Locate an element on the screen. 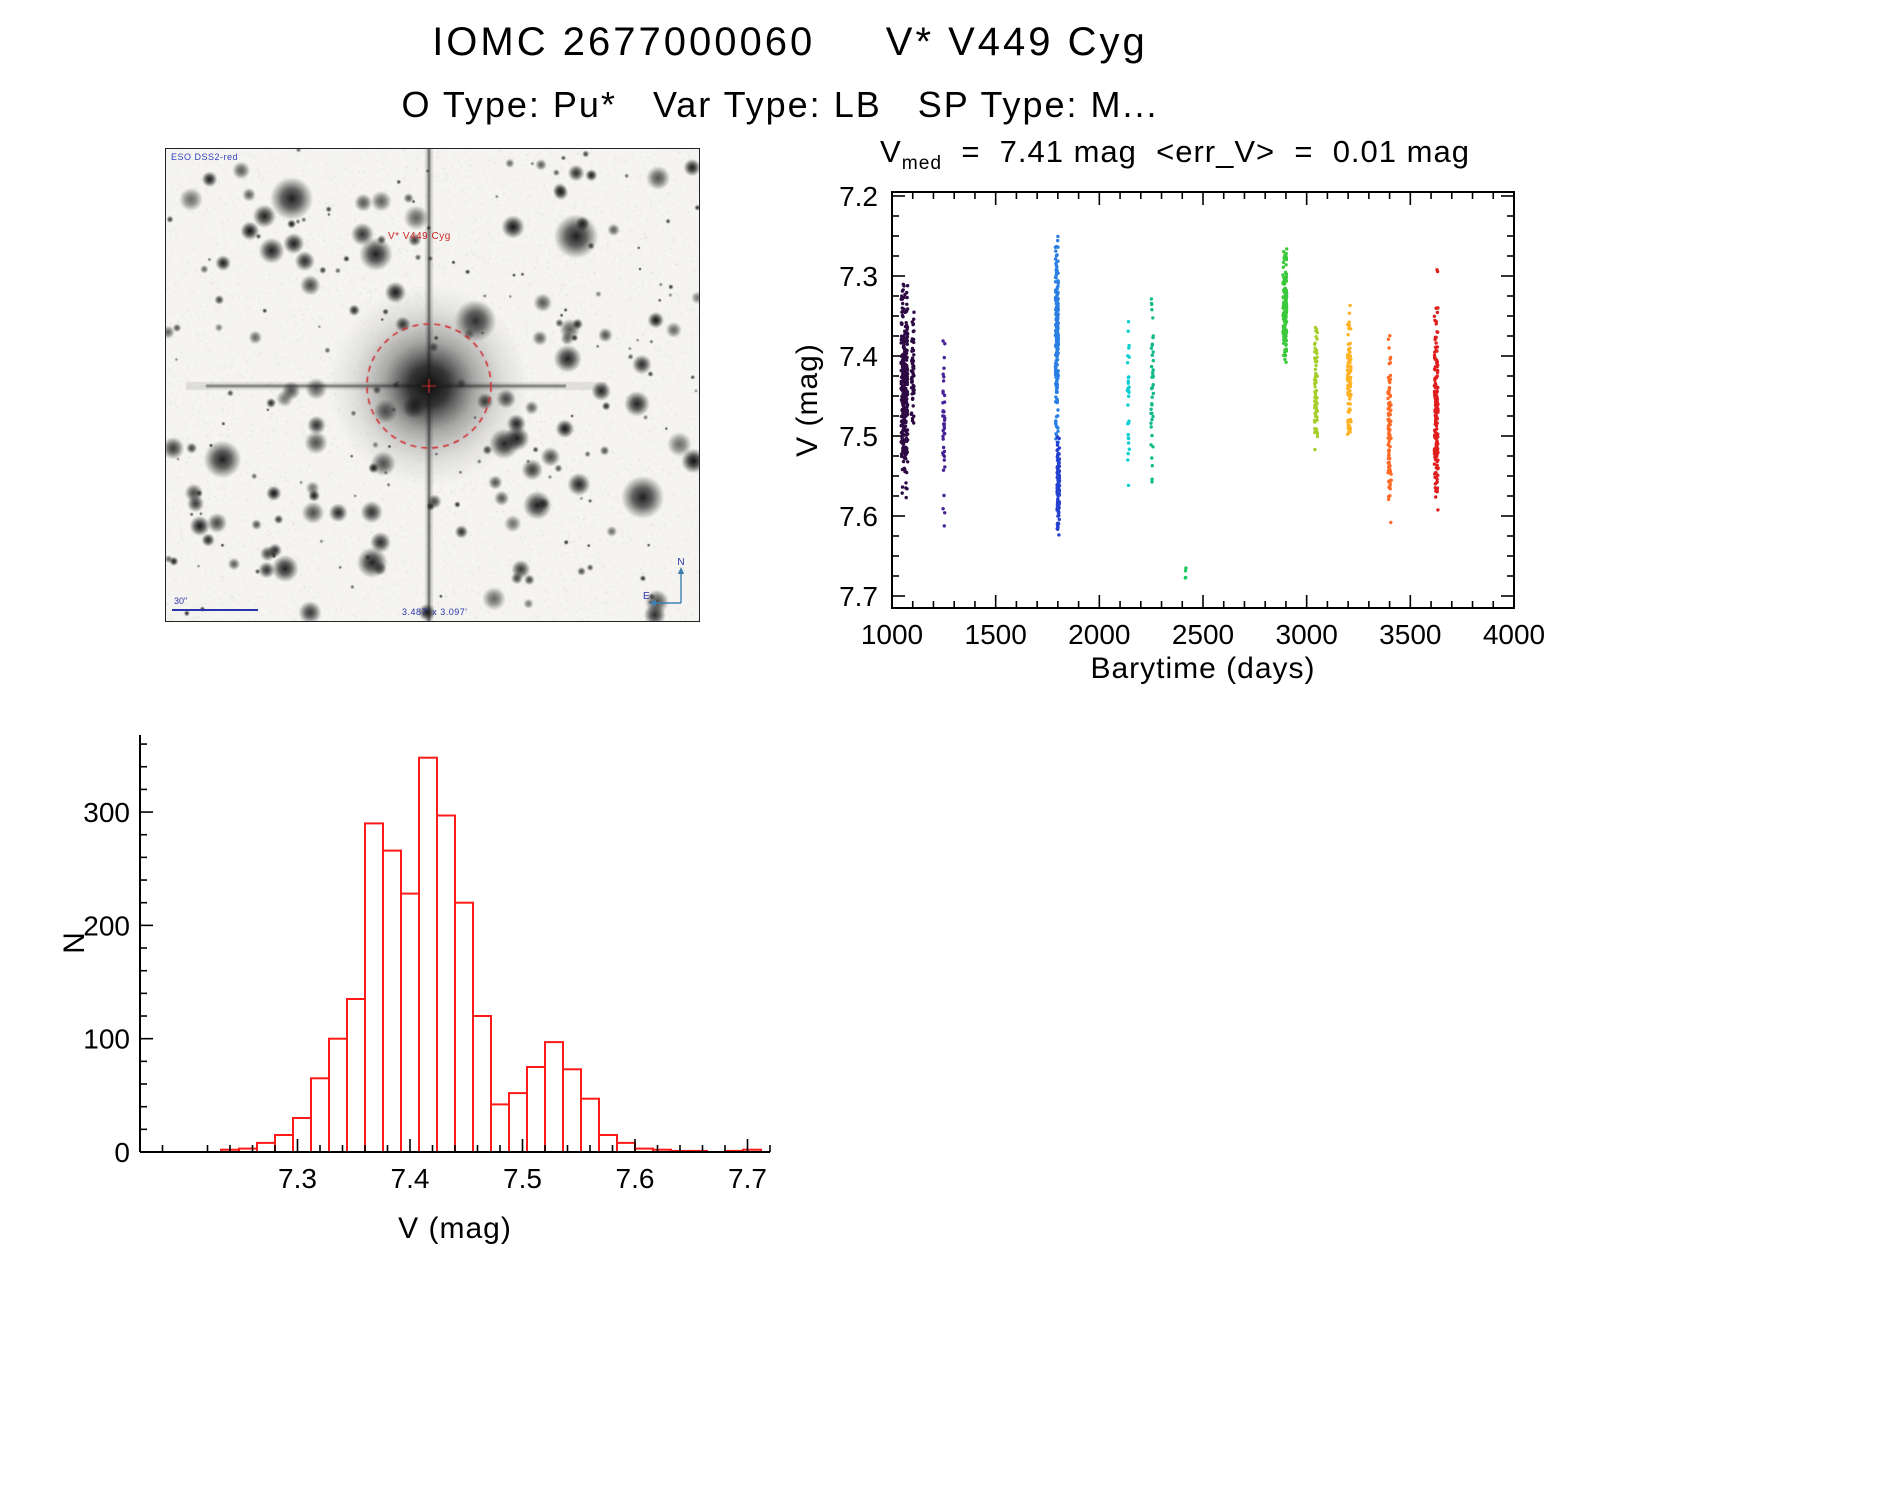  starfield-image is located at coordinates (432, 385).